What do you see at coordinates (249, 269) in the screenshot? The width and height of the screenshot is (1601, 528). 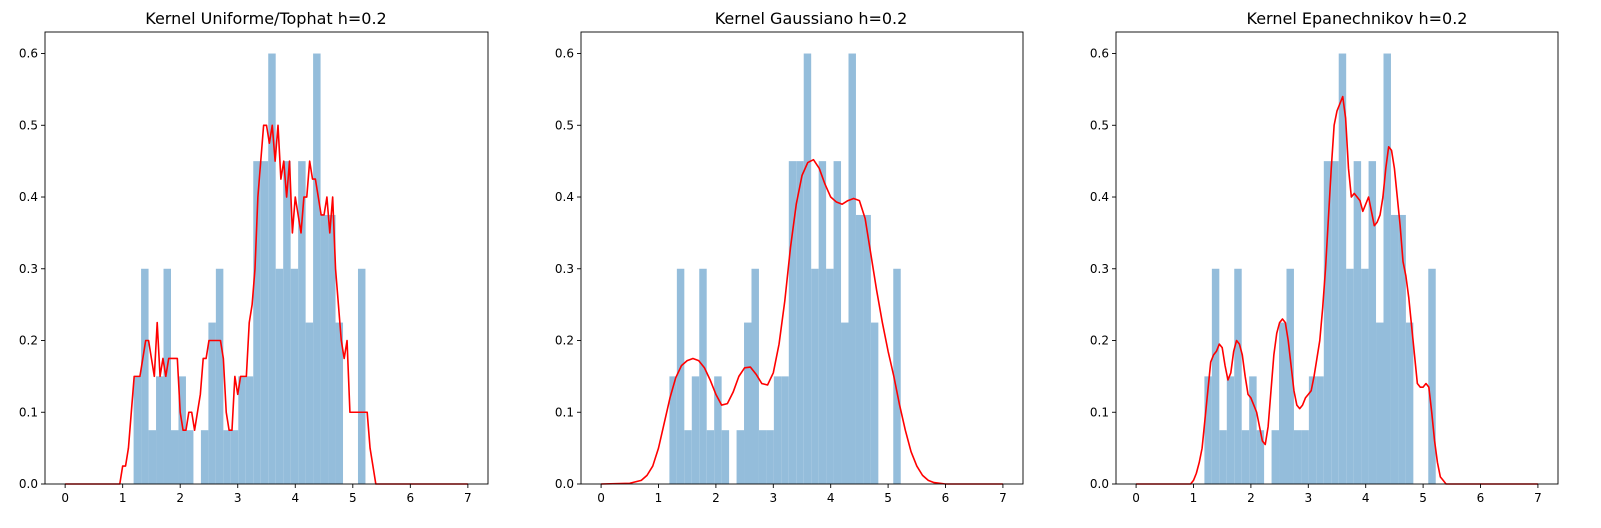 I see `histogram-bars-uniform` at bounding box center [249, 269].